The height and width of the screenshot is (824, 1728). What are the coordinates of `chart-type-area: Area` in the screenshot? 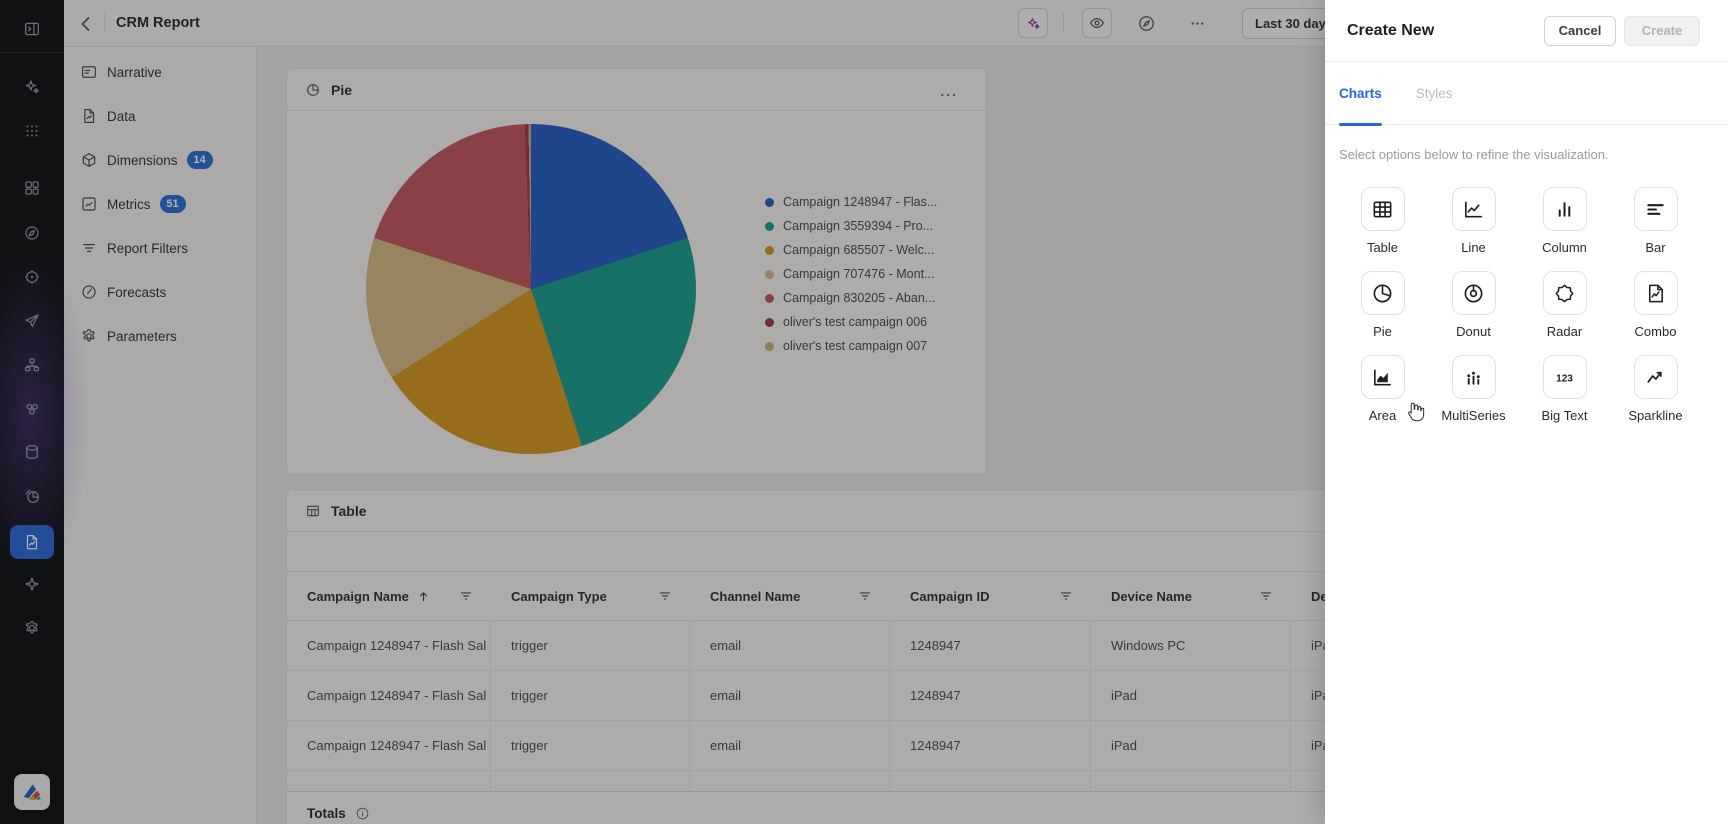 It's located at (1382, 397).